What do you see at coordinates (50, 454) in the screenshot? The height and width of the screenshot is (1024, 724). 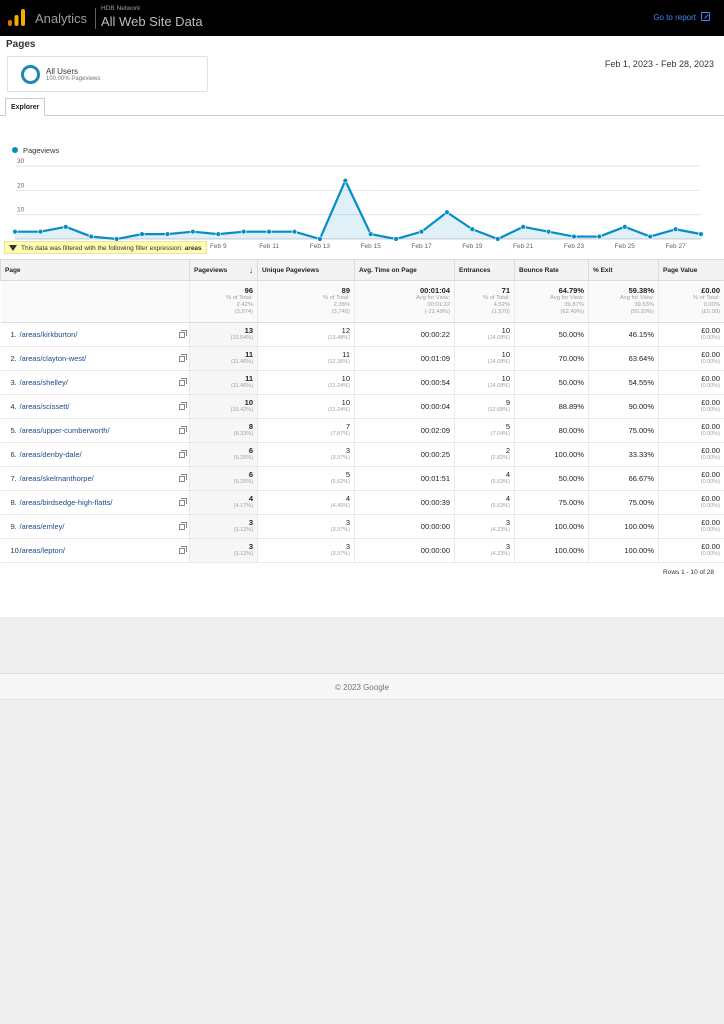 I see `page-link: /areas/denby-dale/` at bounding box center [50, 454].